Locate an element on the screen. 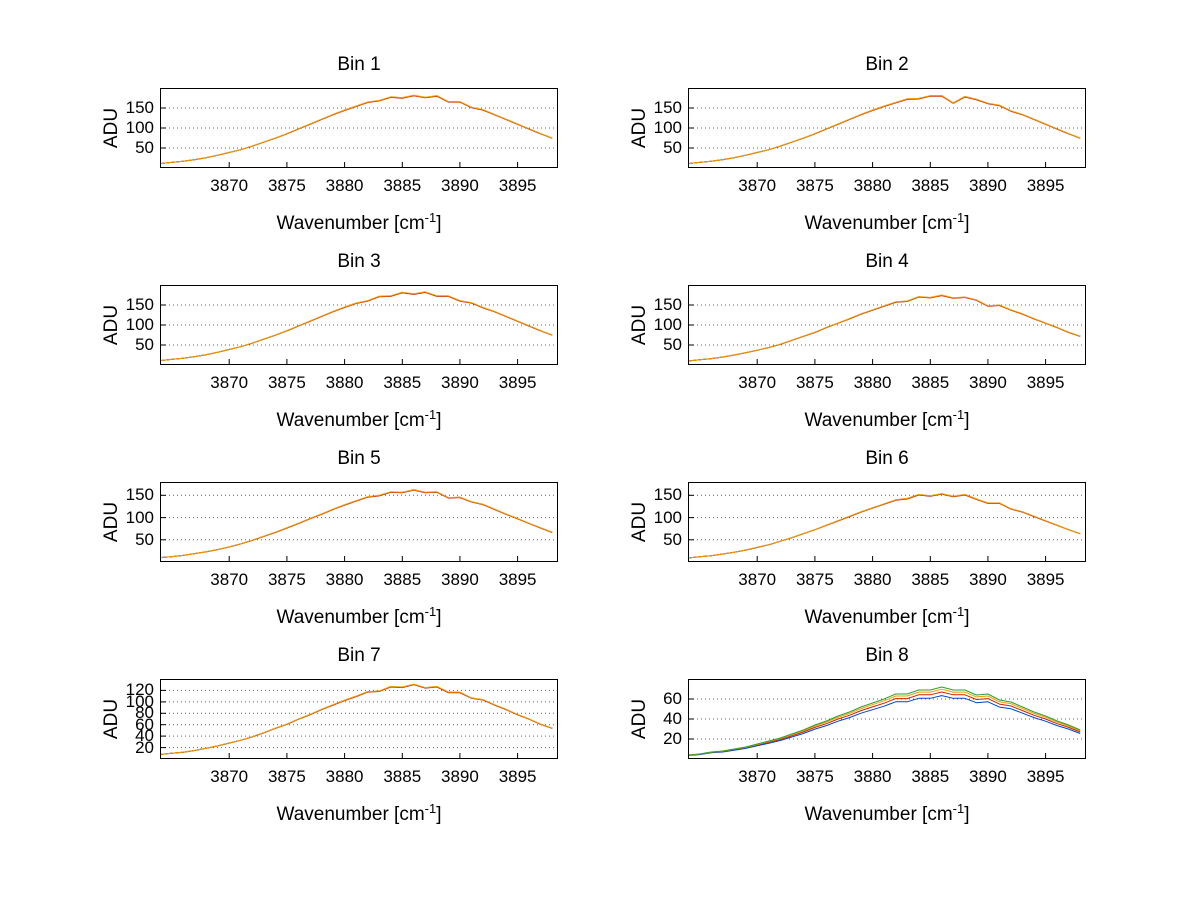  y-tick-label: 60 is located at coordinates (144, 724).